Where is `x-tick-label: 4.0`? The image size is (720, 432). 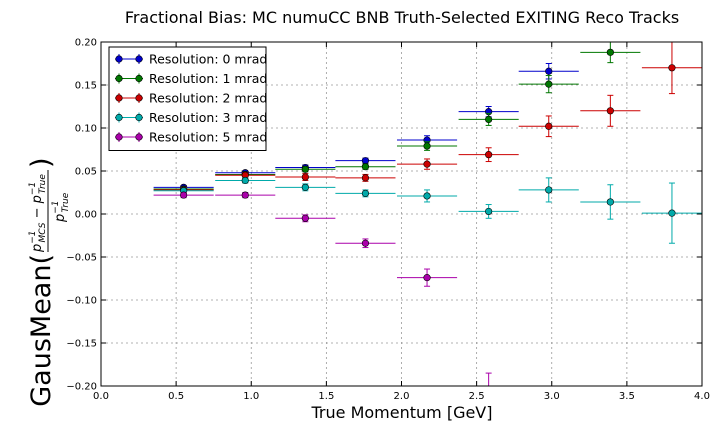 x-tick-label: 4.0 is located at coordinates (702, 396).